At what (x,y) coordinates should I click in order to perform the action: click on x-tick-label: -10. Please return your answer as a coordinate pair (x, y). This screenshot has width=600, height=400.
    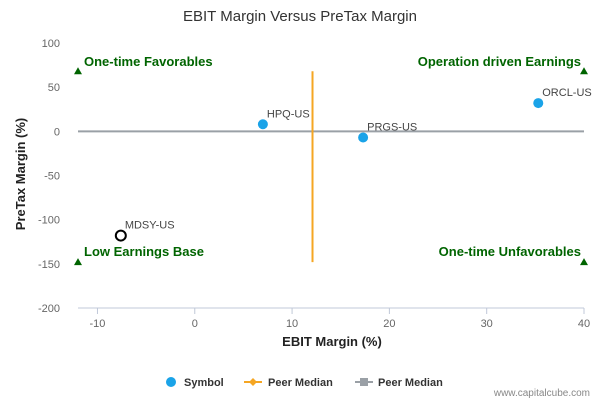
    Looking at the image, I should click on (98, 324).